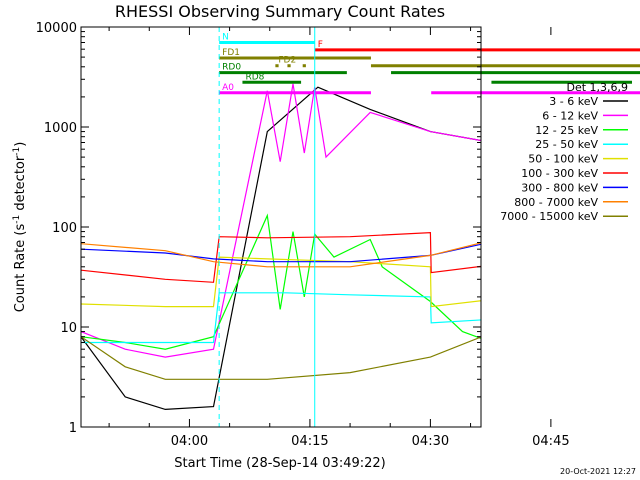 This screenshot has width=640, height=480. I want to click on y-axis-label-part: ), so click(20, 144).